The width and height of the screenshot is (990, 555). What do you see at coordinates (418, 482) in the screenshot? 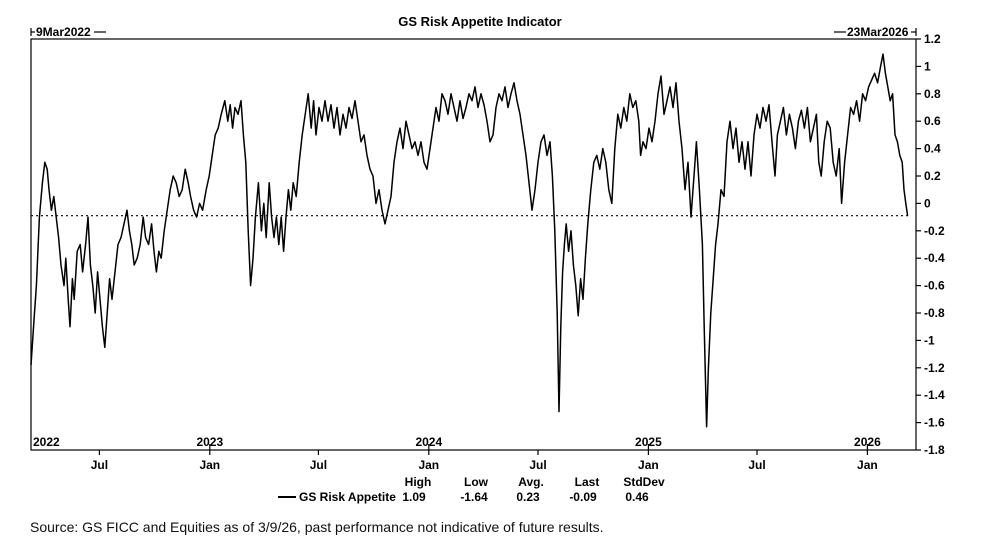
I see `stats-header-high: High` at bounding box center [418, 482].